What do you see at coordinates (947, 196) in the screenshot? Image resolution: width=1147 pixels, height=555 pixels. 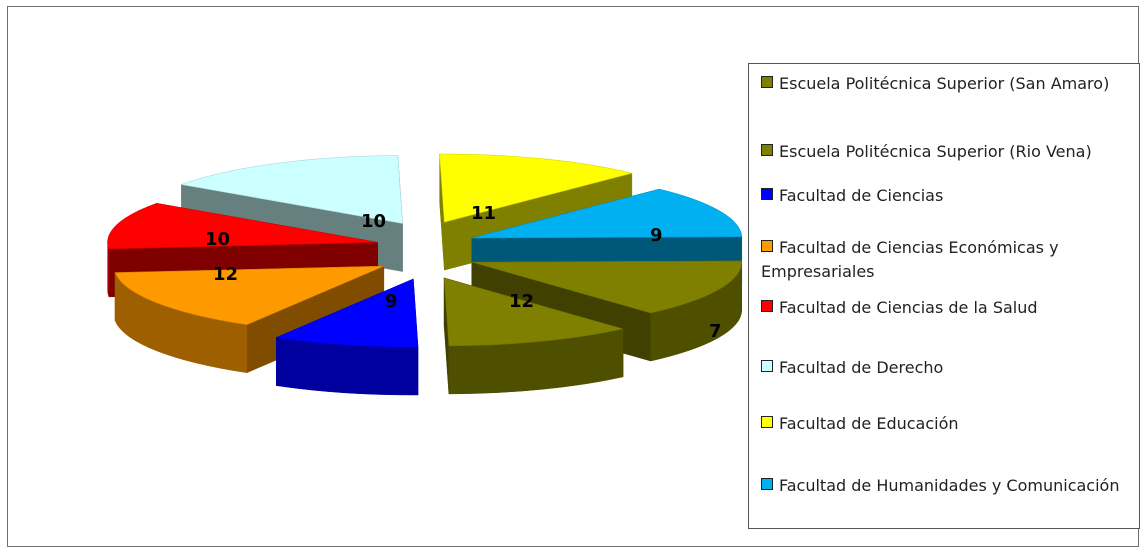 I see `legend-item-3: Facultad de Ciencias` at bounding box center [947, 196].